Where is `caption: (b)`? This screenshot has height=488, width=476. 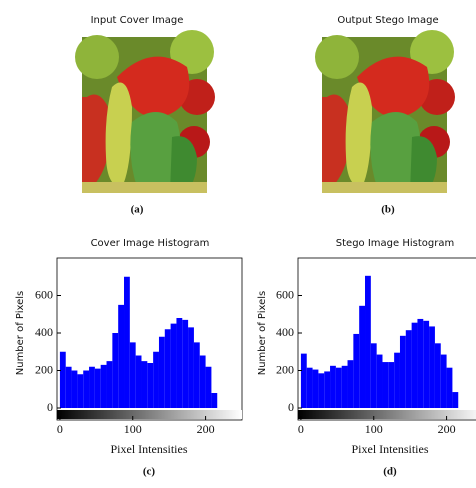
caption: (b) is located at coordinates (388, 210).